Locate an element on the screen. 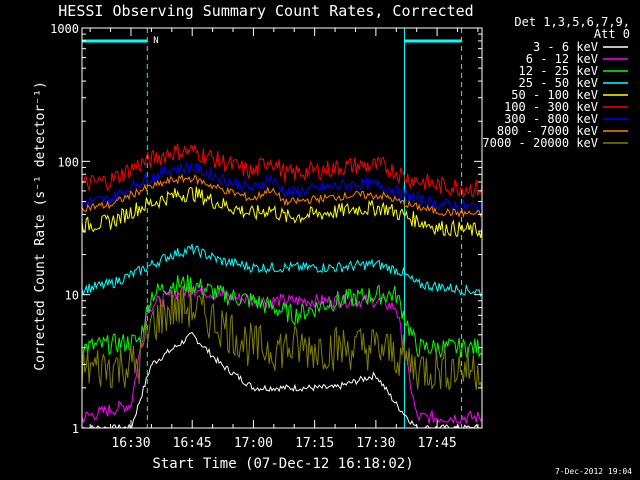 The width and height of the screenshot is (640, 480). x-tick-label: 17:00 is located at coordinates (253, 443).